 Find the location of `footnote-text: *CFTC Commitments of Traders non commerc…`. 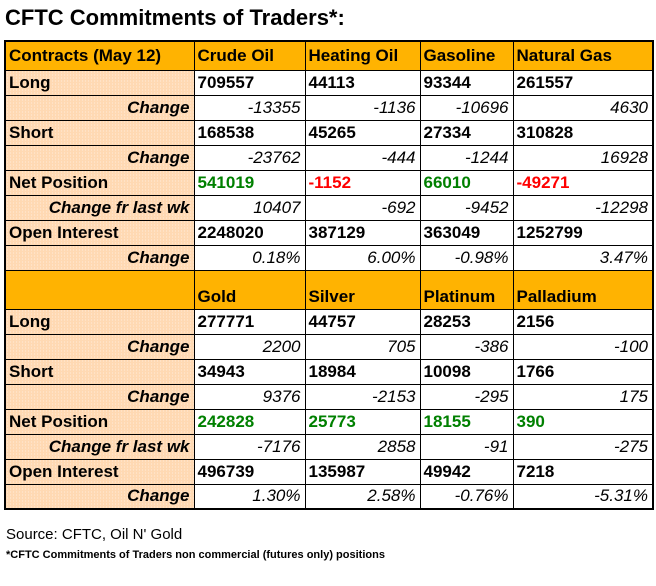

footnote-text: *CFTC Commitments of Traders non commerc… is located at coordinates (195, 555).